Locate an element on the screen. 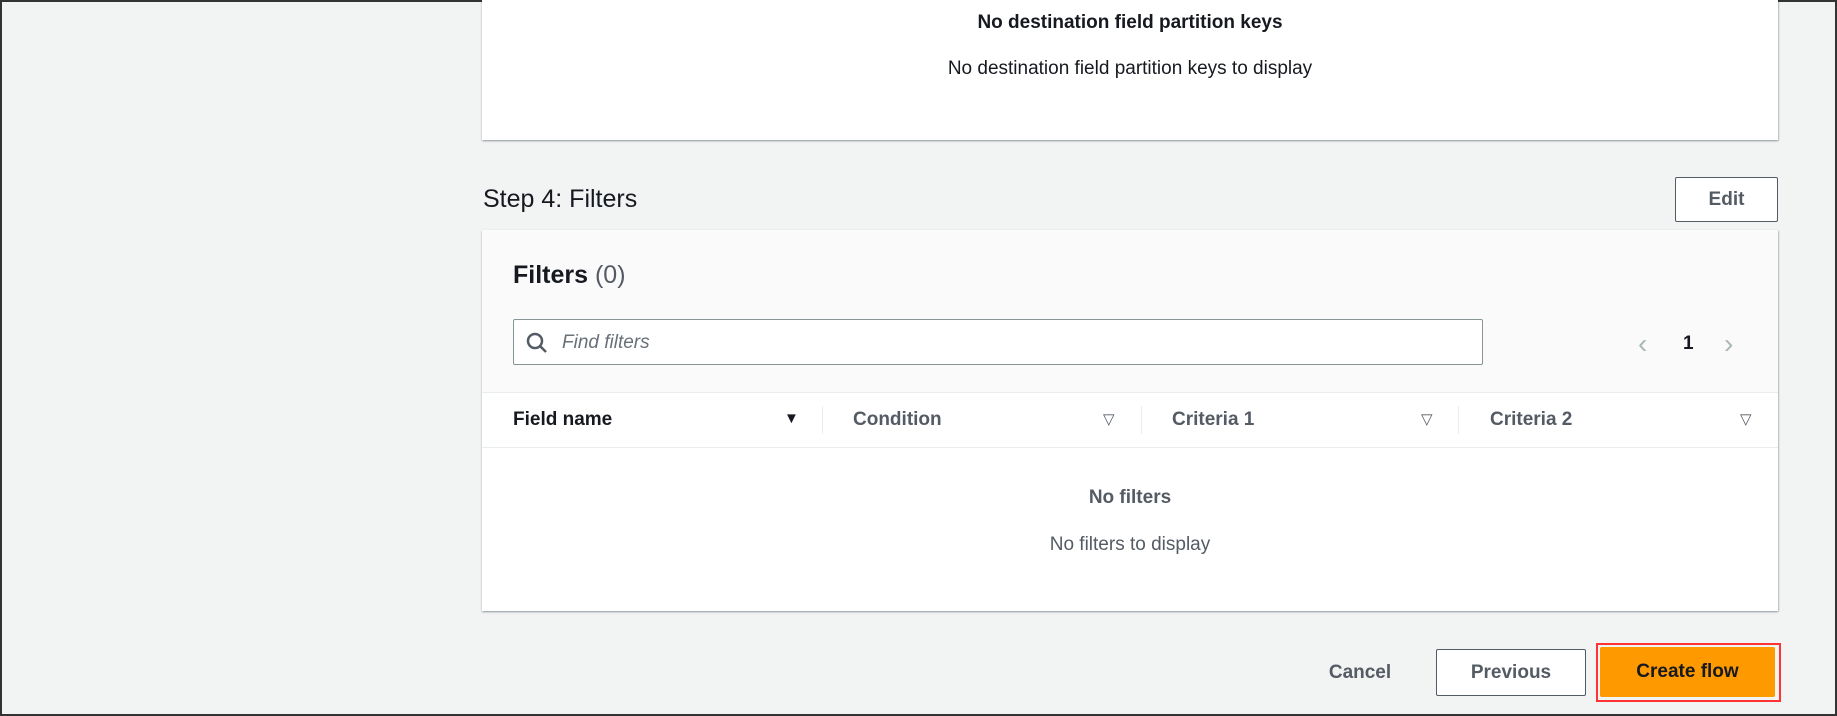 The width and height of the screenshot is (1837, 716). cancel-button: Cancel is located at coordinates (1360, 672).